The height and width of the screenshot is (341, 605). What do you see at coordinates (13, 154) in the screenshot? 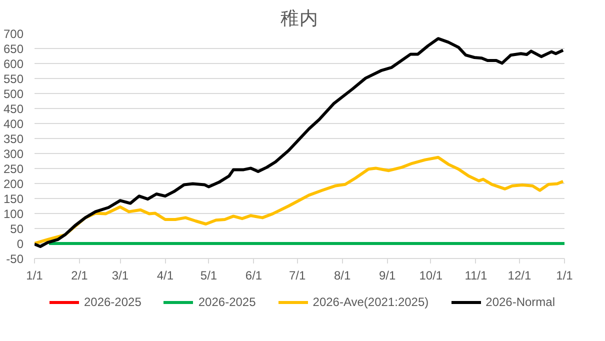
I see `y-tick-label: 300` at bounding box center [13, 154].